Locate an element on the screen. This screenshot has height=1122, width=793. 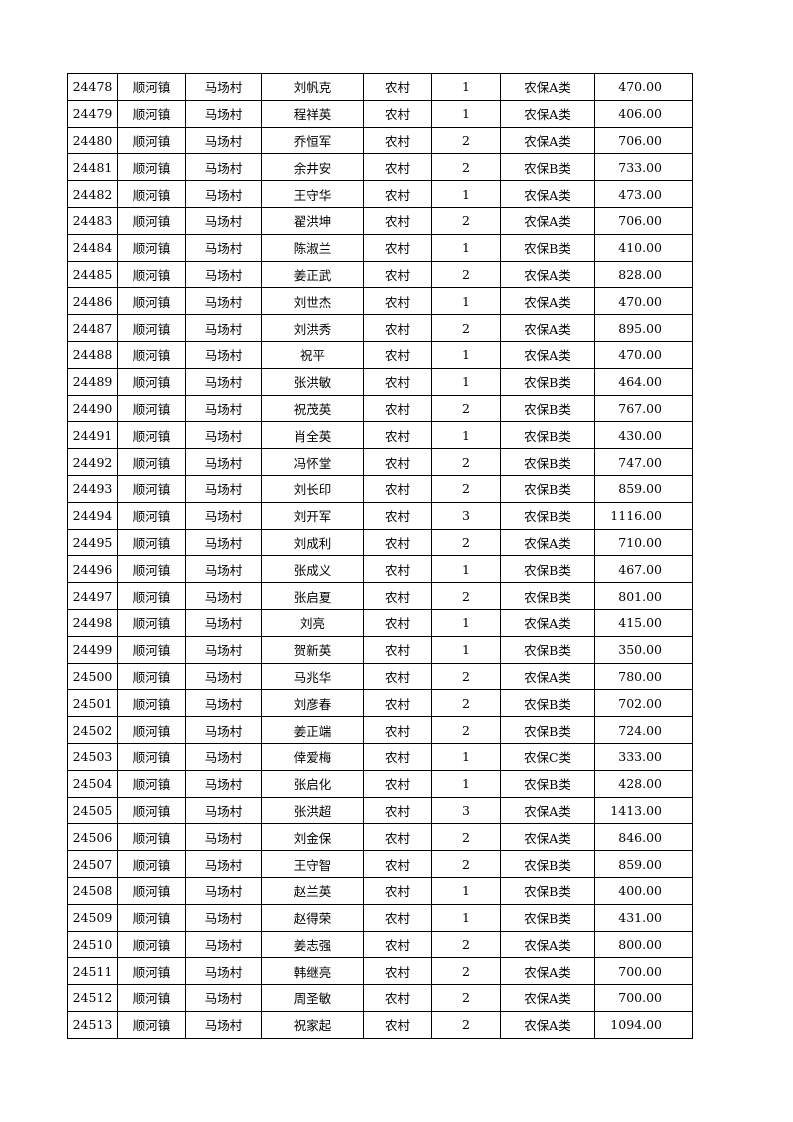
cell-amount: 800.00 is located at coordinates (643, 944).